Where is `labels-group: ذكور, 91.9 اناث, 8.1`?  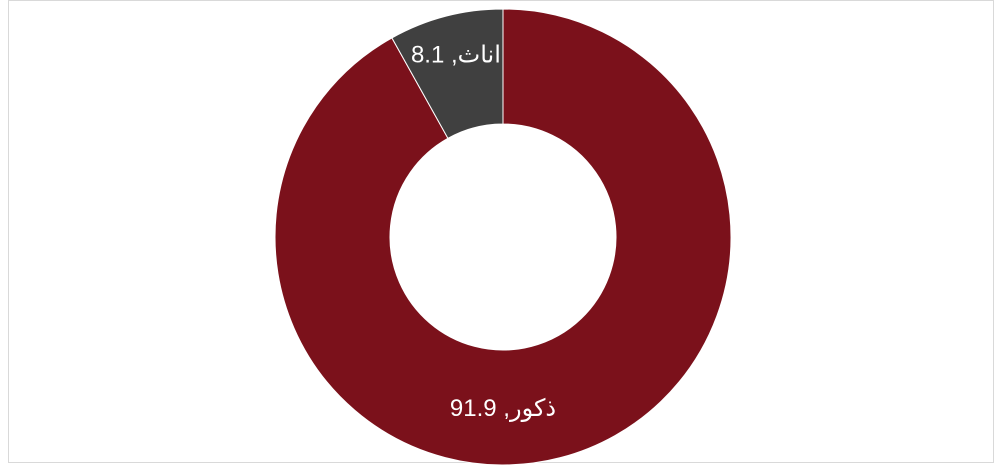
labels-group: ذكور, 91.9 اناث, 8.1 is located at coordinates (483, 231).